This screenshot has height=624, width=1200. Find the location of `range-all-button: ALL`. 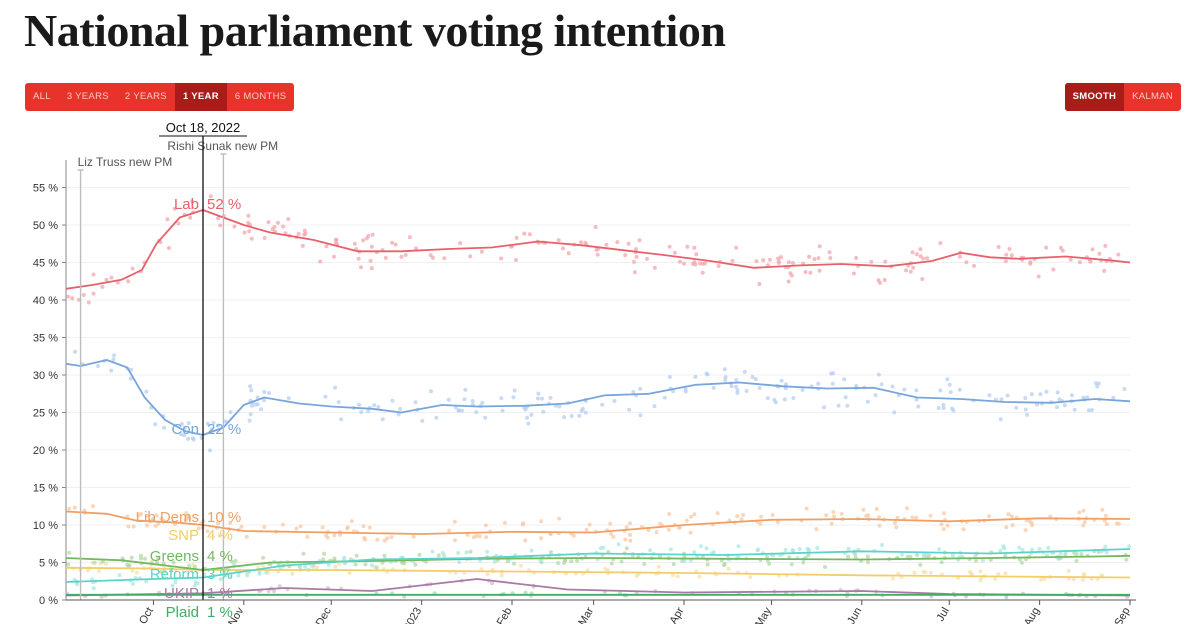

range-all-button: ALL is located at coordinates (42, 96).